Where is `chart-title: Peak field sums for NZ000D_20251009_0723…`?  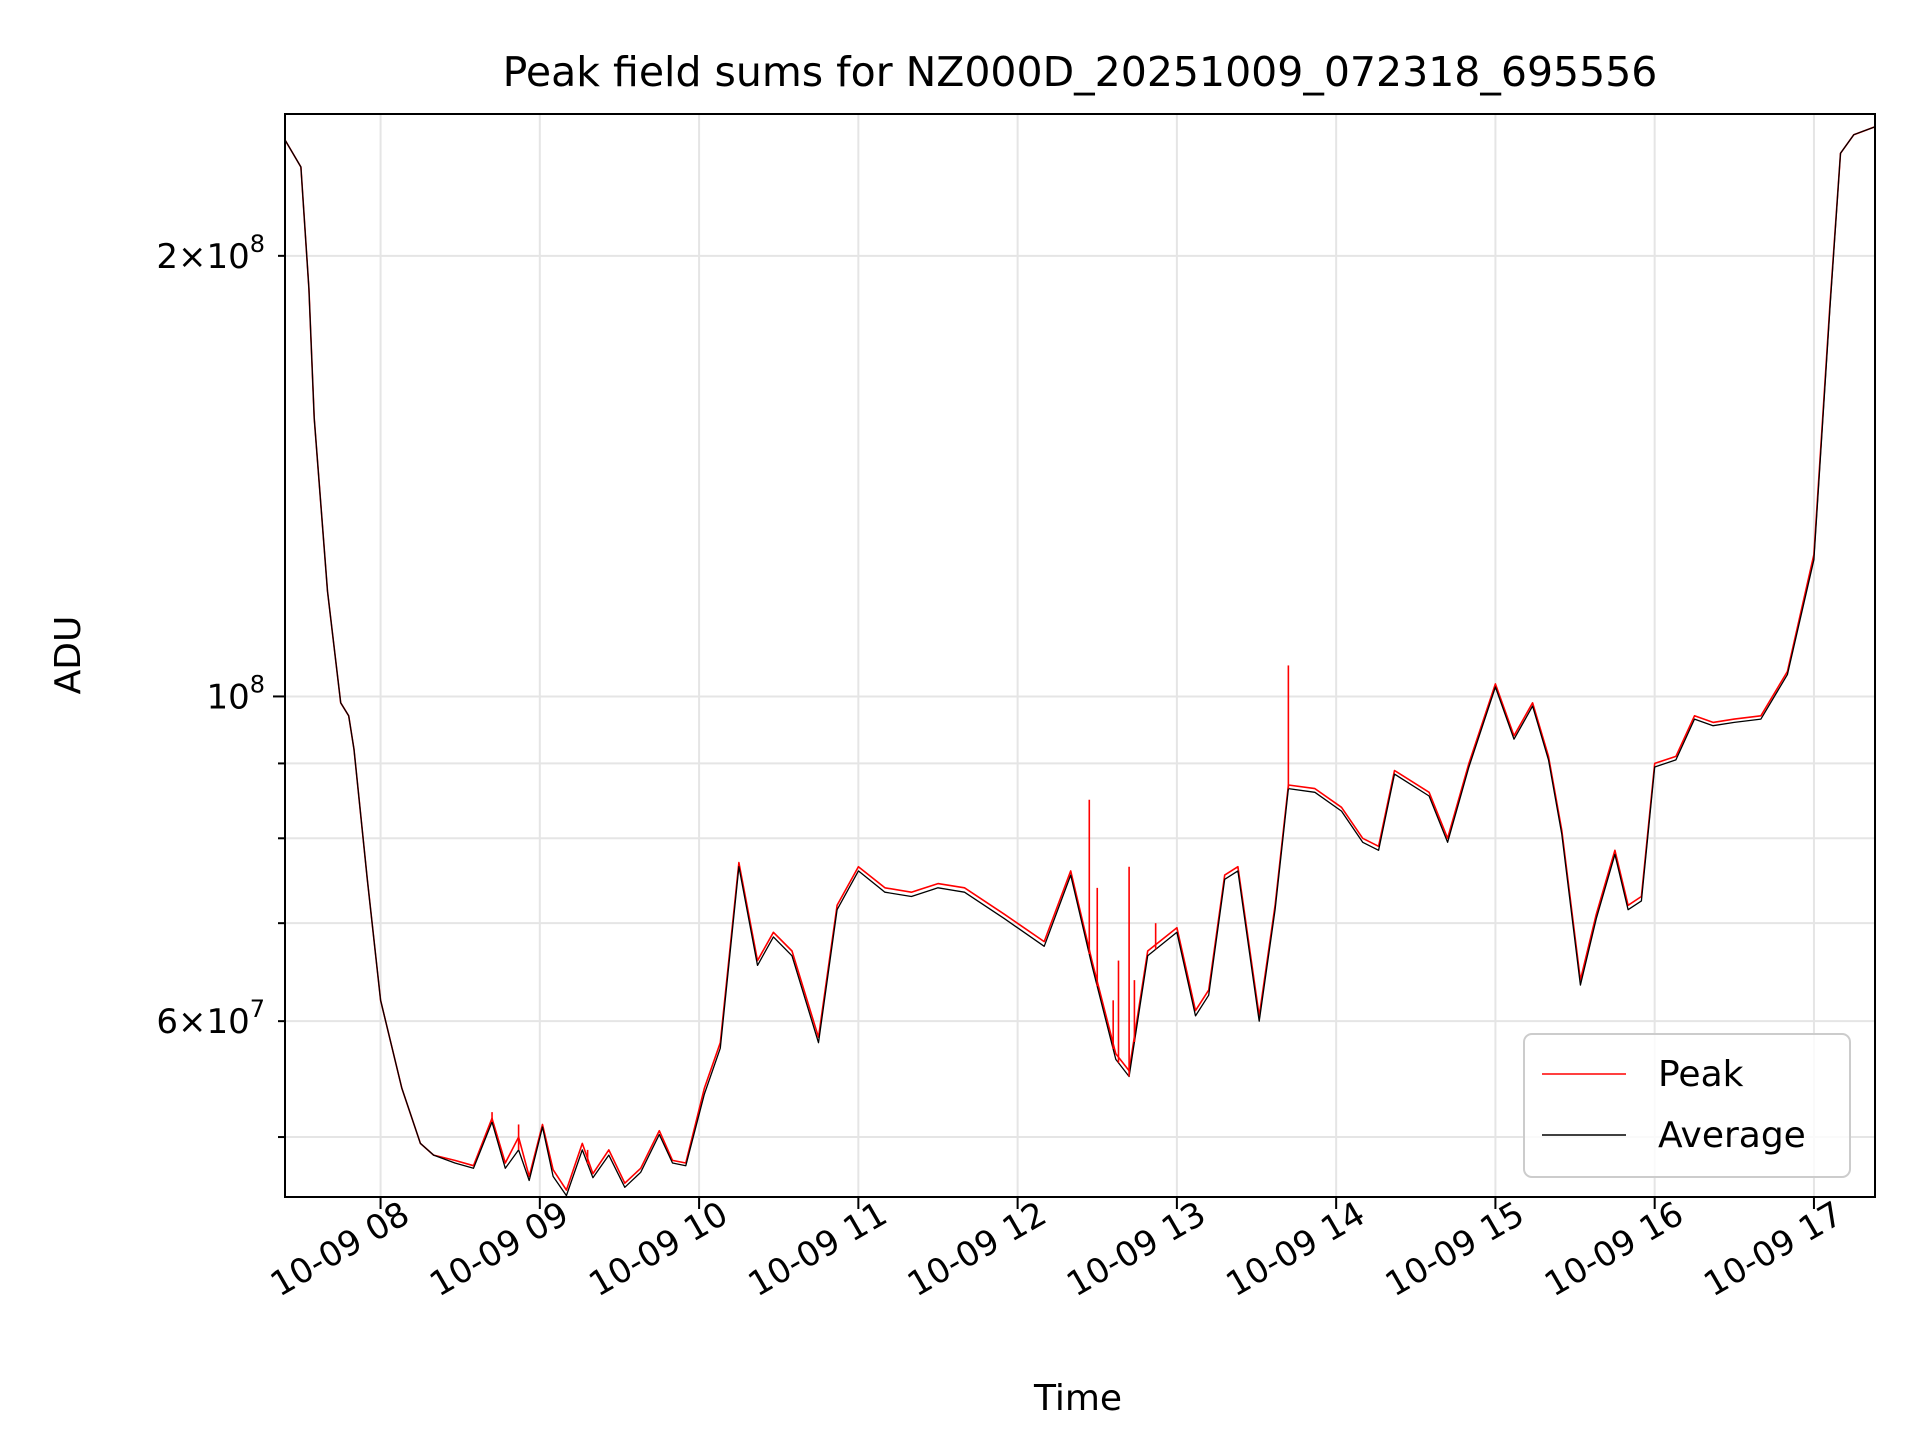 chart-title: Peak field sums for NZ000D_20251009_0723… is located at coordinates (1080, 72).